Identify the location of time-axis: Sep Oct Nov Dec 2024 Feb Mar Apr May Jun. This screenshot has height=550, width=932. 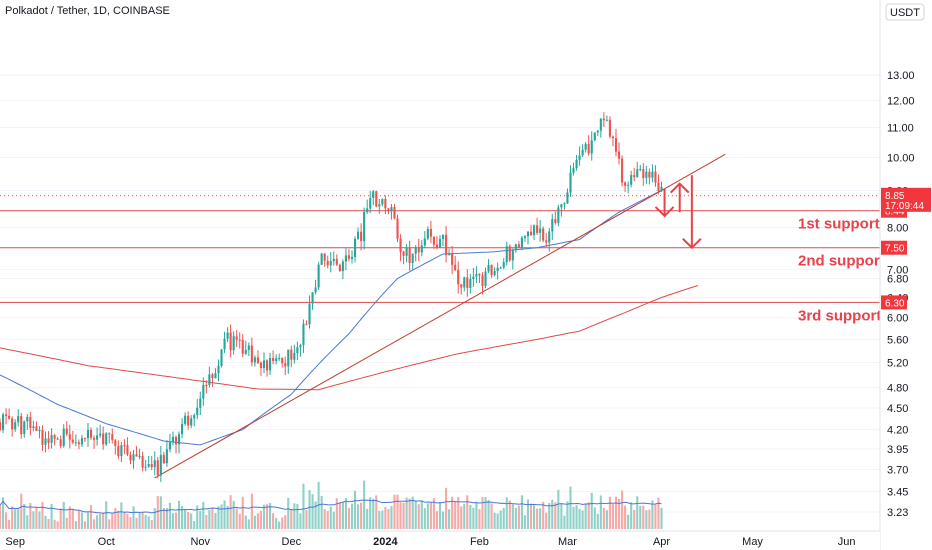
(440, 540).